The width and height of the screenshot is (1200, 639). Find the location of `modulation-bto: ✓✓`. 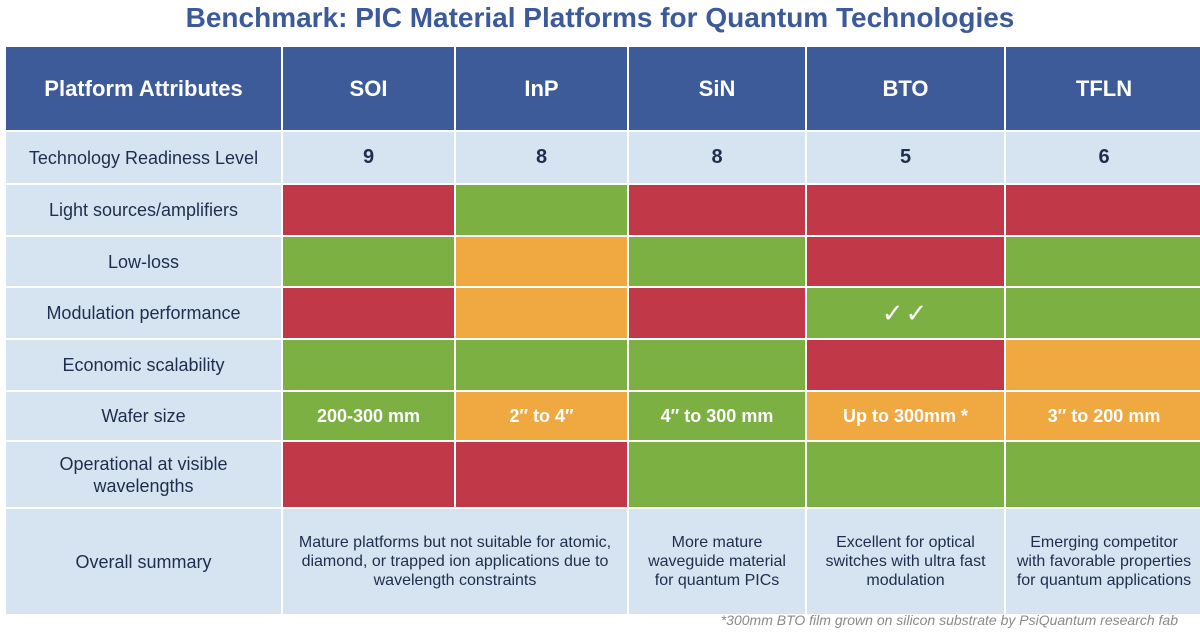

modulation-bto: ✓✓ is located at coordinates (905, 313).